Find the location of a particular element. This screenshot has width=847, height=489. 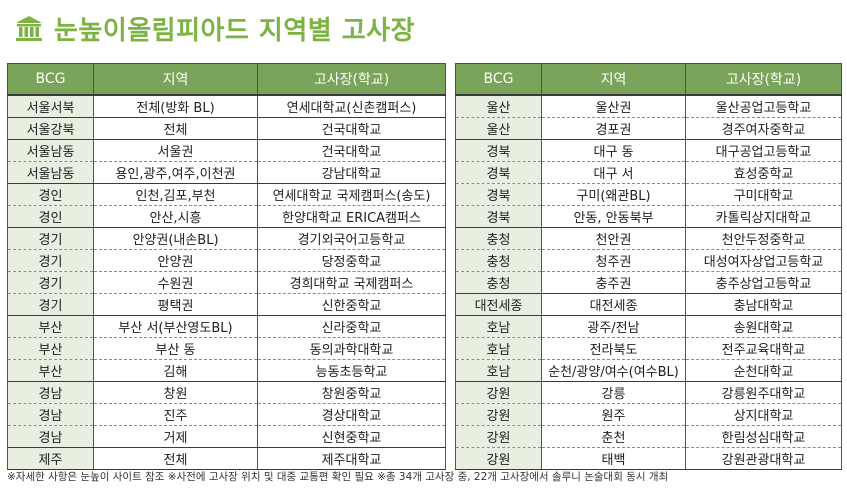

region-cell: 서울권 is located at coordinates (175, 150).